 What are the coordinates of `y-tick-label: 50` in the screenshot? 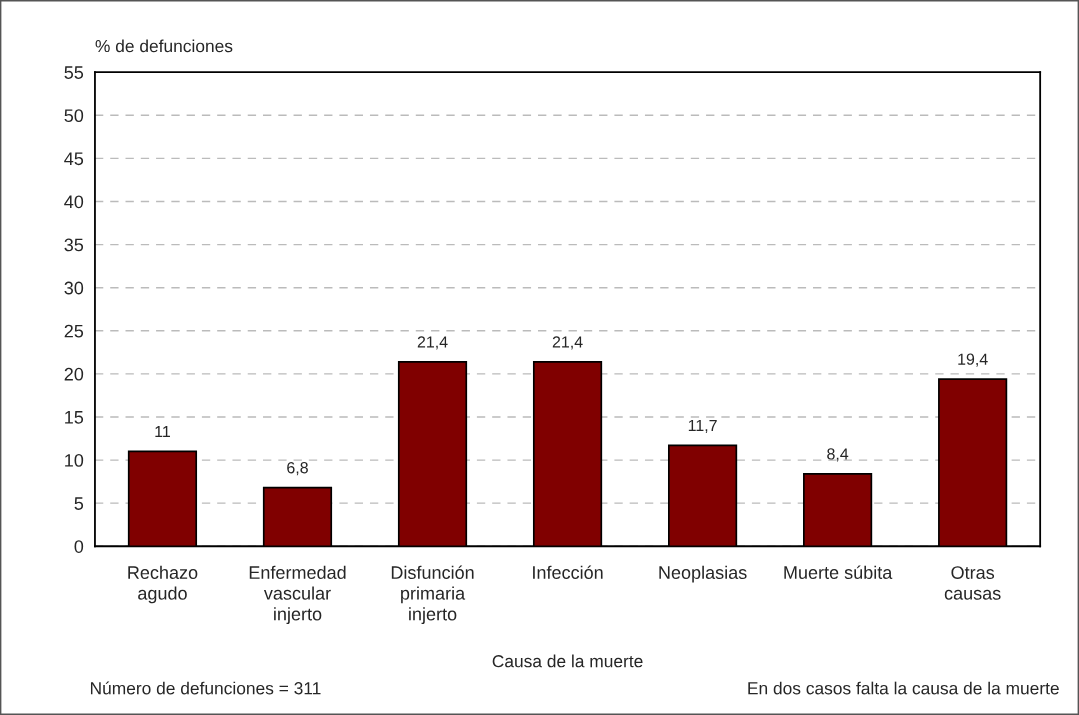 It's located at (74, 116).